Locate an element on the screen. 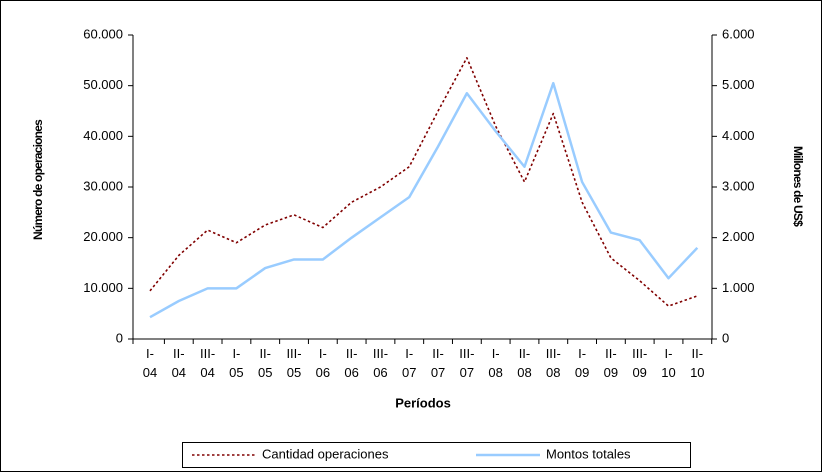  x-tick-label: I-05 is located at coordinates (236, 363).